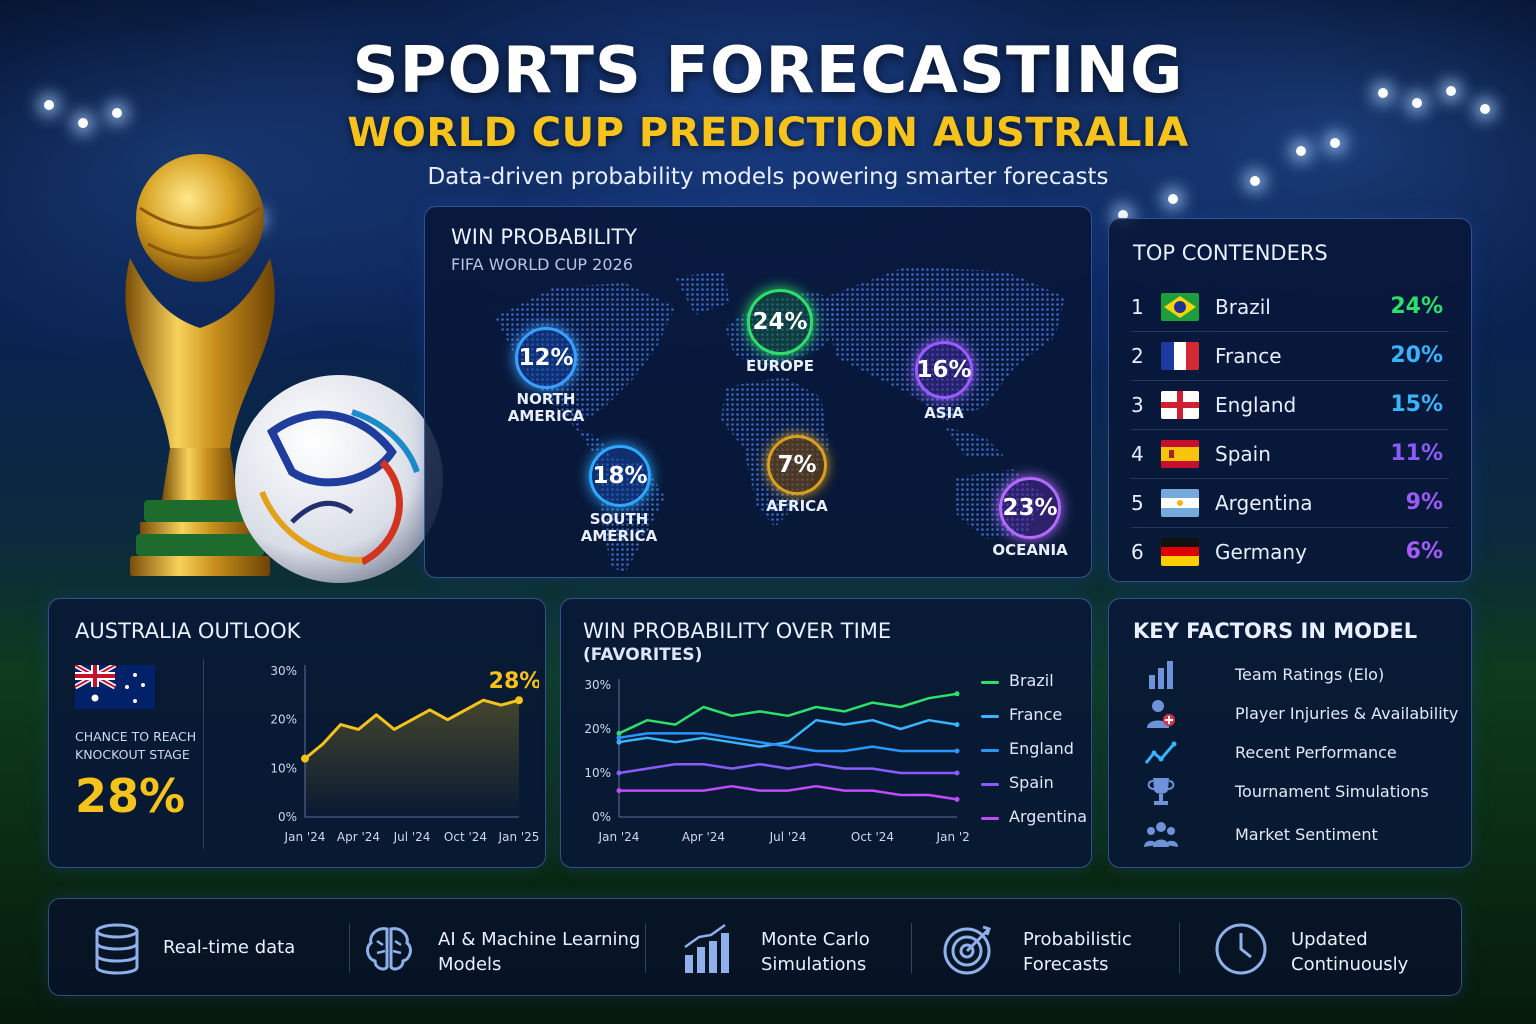  Describe the element at coordinates (706, 948) in the screenshot. I see `growth-chart-icon` at that location.